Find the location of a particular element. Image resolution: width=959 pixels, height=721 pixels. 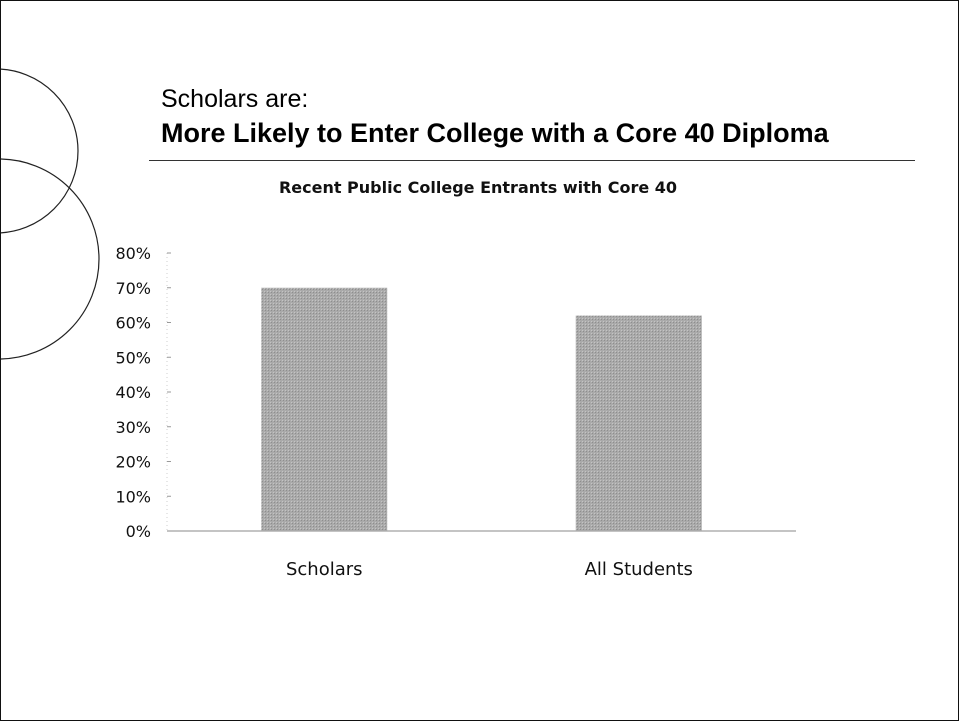

y-tick-label: 50% is located at coordinates (133, 357).